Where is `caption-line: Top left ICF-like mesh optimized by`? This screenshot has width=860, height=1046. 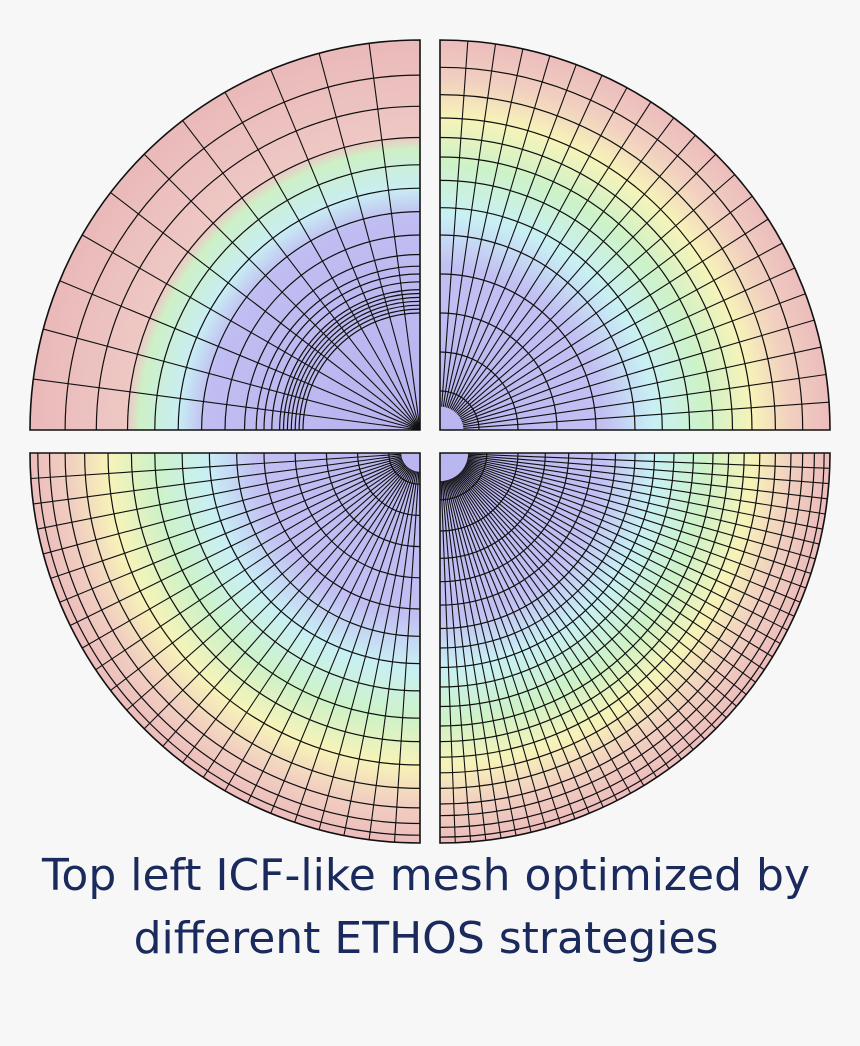
caption-line: Top left ICF-like mesh optimized by is located at coordinates (425, 875).